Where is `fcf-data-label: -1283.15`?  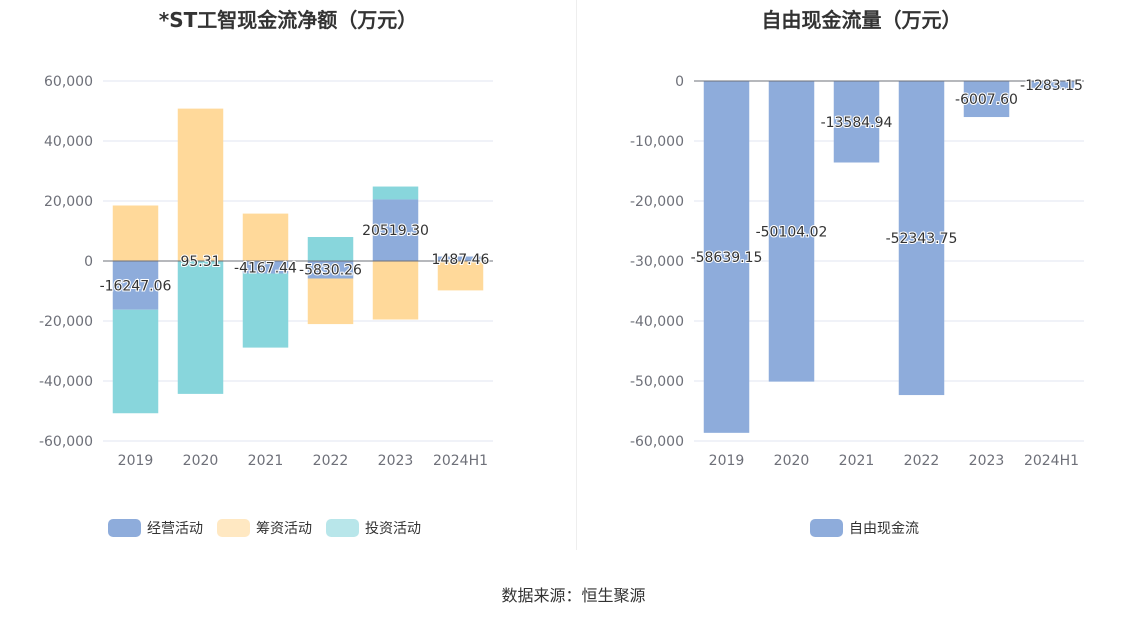 fcf-data-label: -1283.15 is located at coordinates (1051, 86).